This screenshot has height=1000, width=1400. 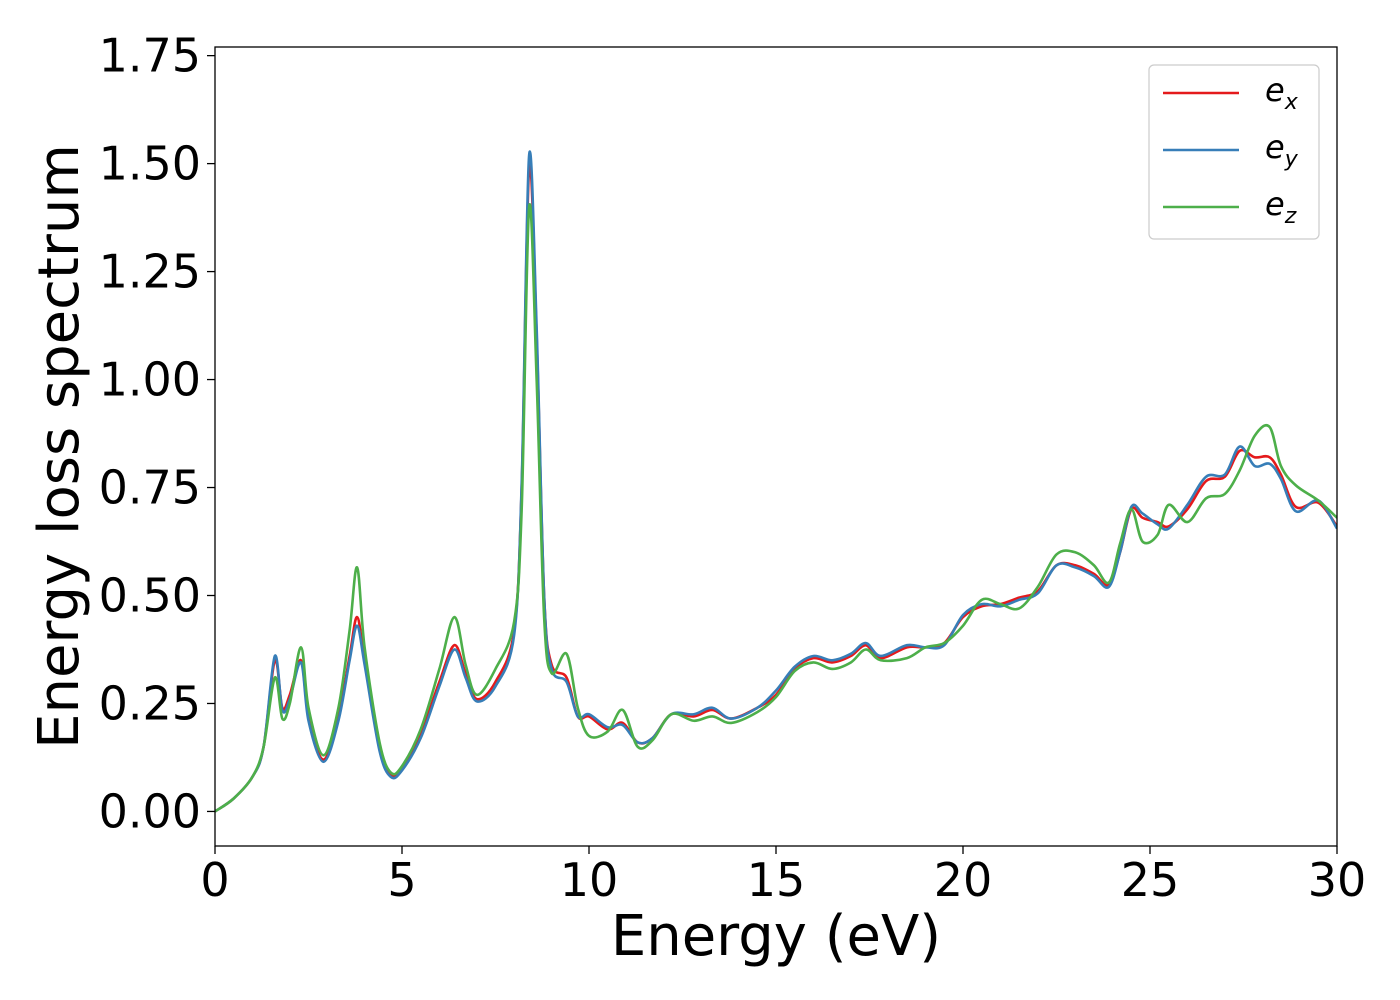 I want to click on y-tick-label: 0.50, so click(x=150, y=596).